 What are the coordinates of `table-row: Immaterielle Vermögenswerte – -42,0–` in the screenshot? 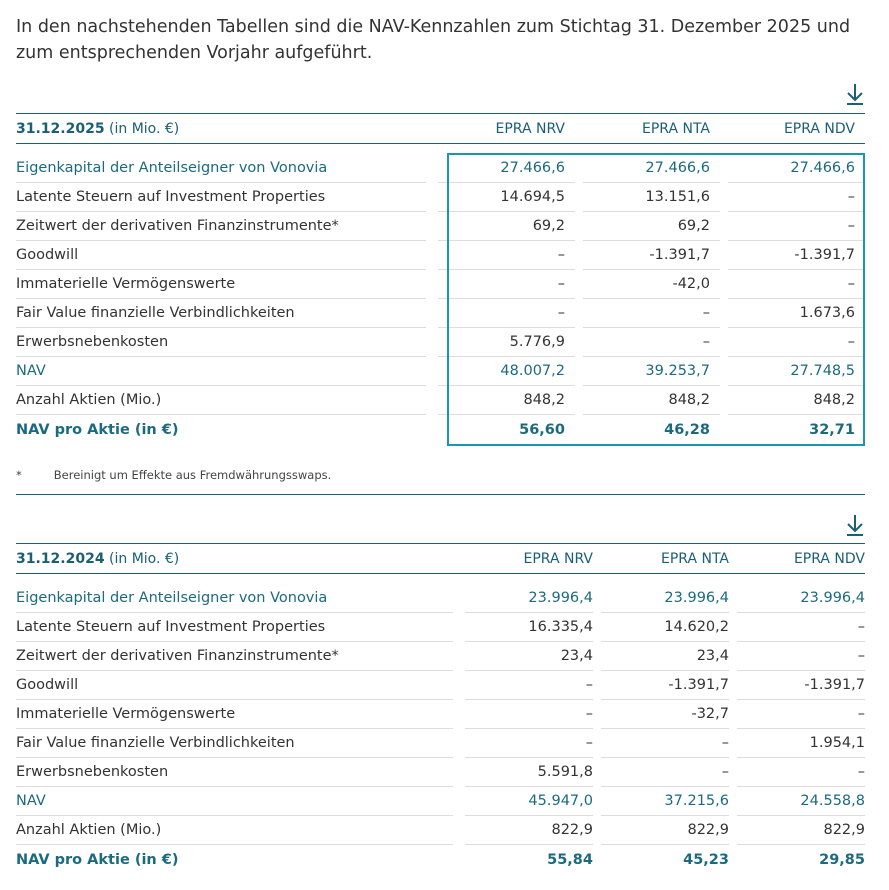 It's located at (440, 284).